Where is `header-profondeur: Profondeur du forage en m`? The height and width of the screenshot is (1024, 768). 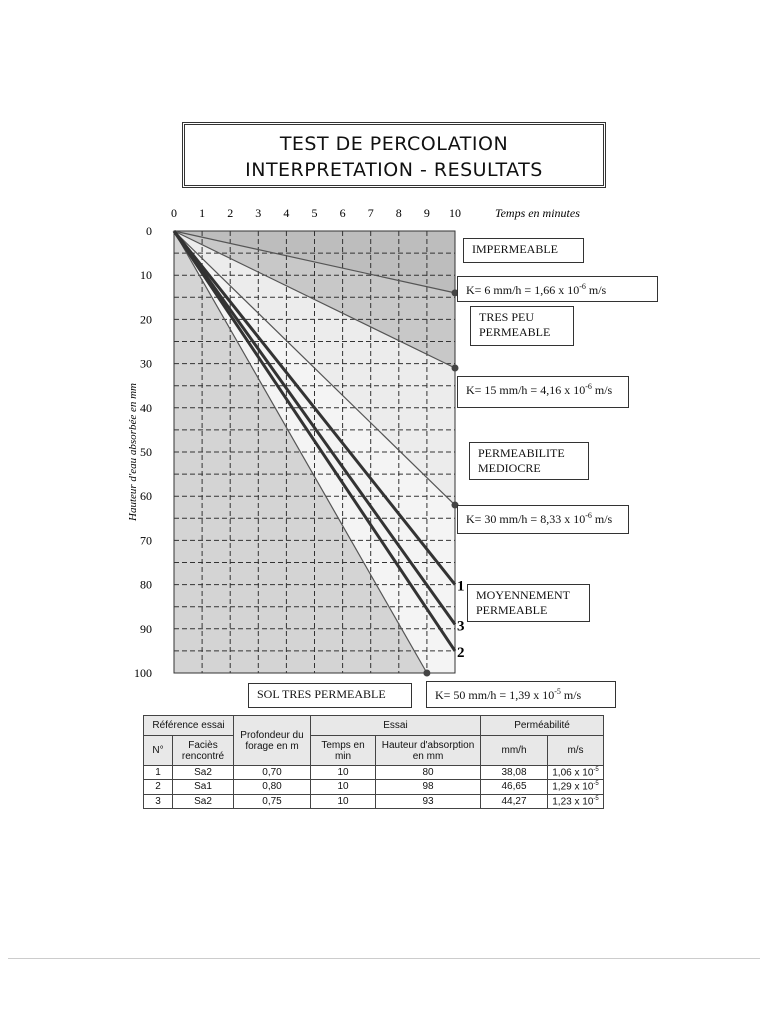 header-profondeur: Profondeur du forage en m is located at coordinates (272, 740).